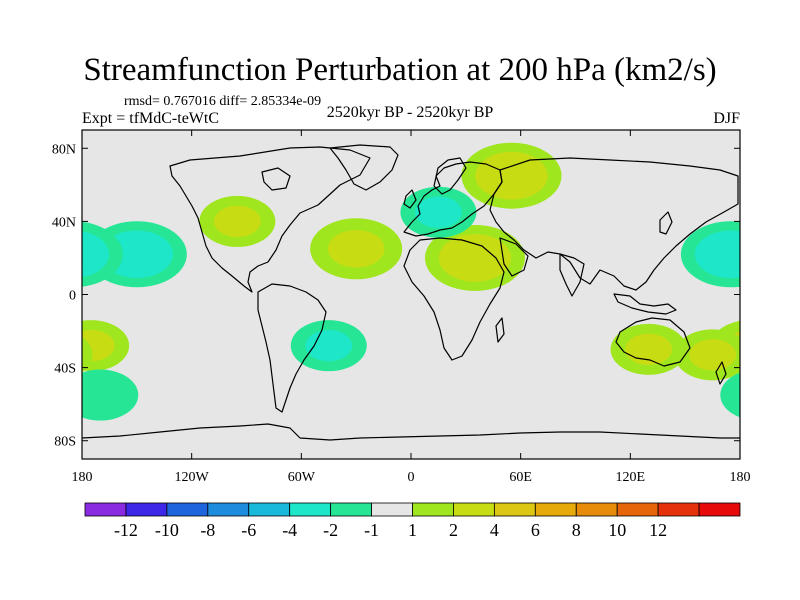 The height and width of the screenshot is (600, 800). I want to click on anomaly-north-africa-positive, so click(474, 257).